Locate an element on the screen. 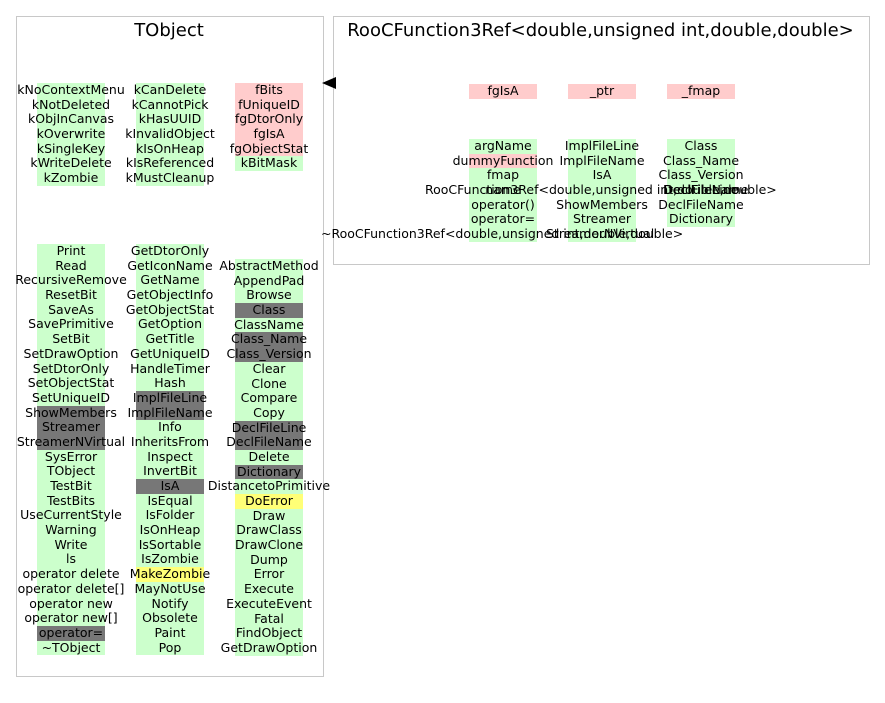 The height and width of the screenshot is (703, 885). tobject-member-hash: Hash is located at coordinates (170, 383).